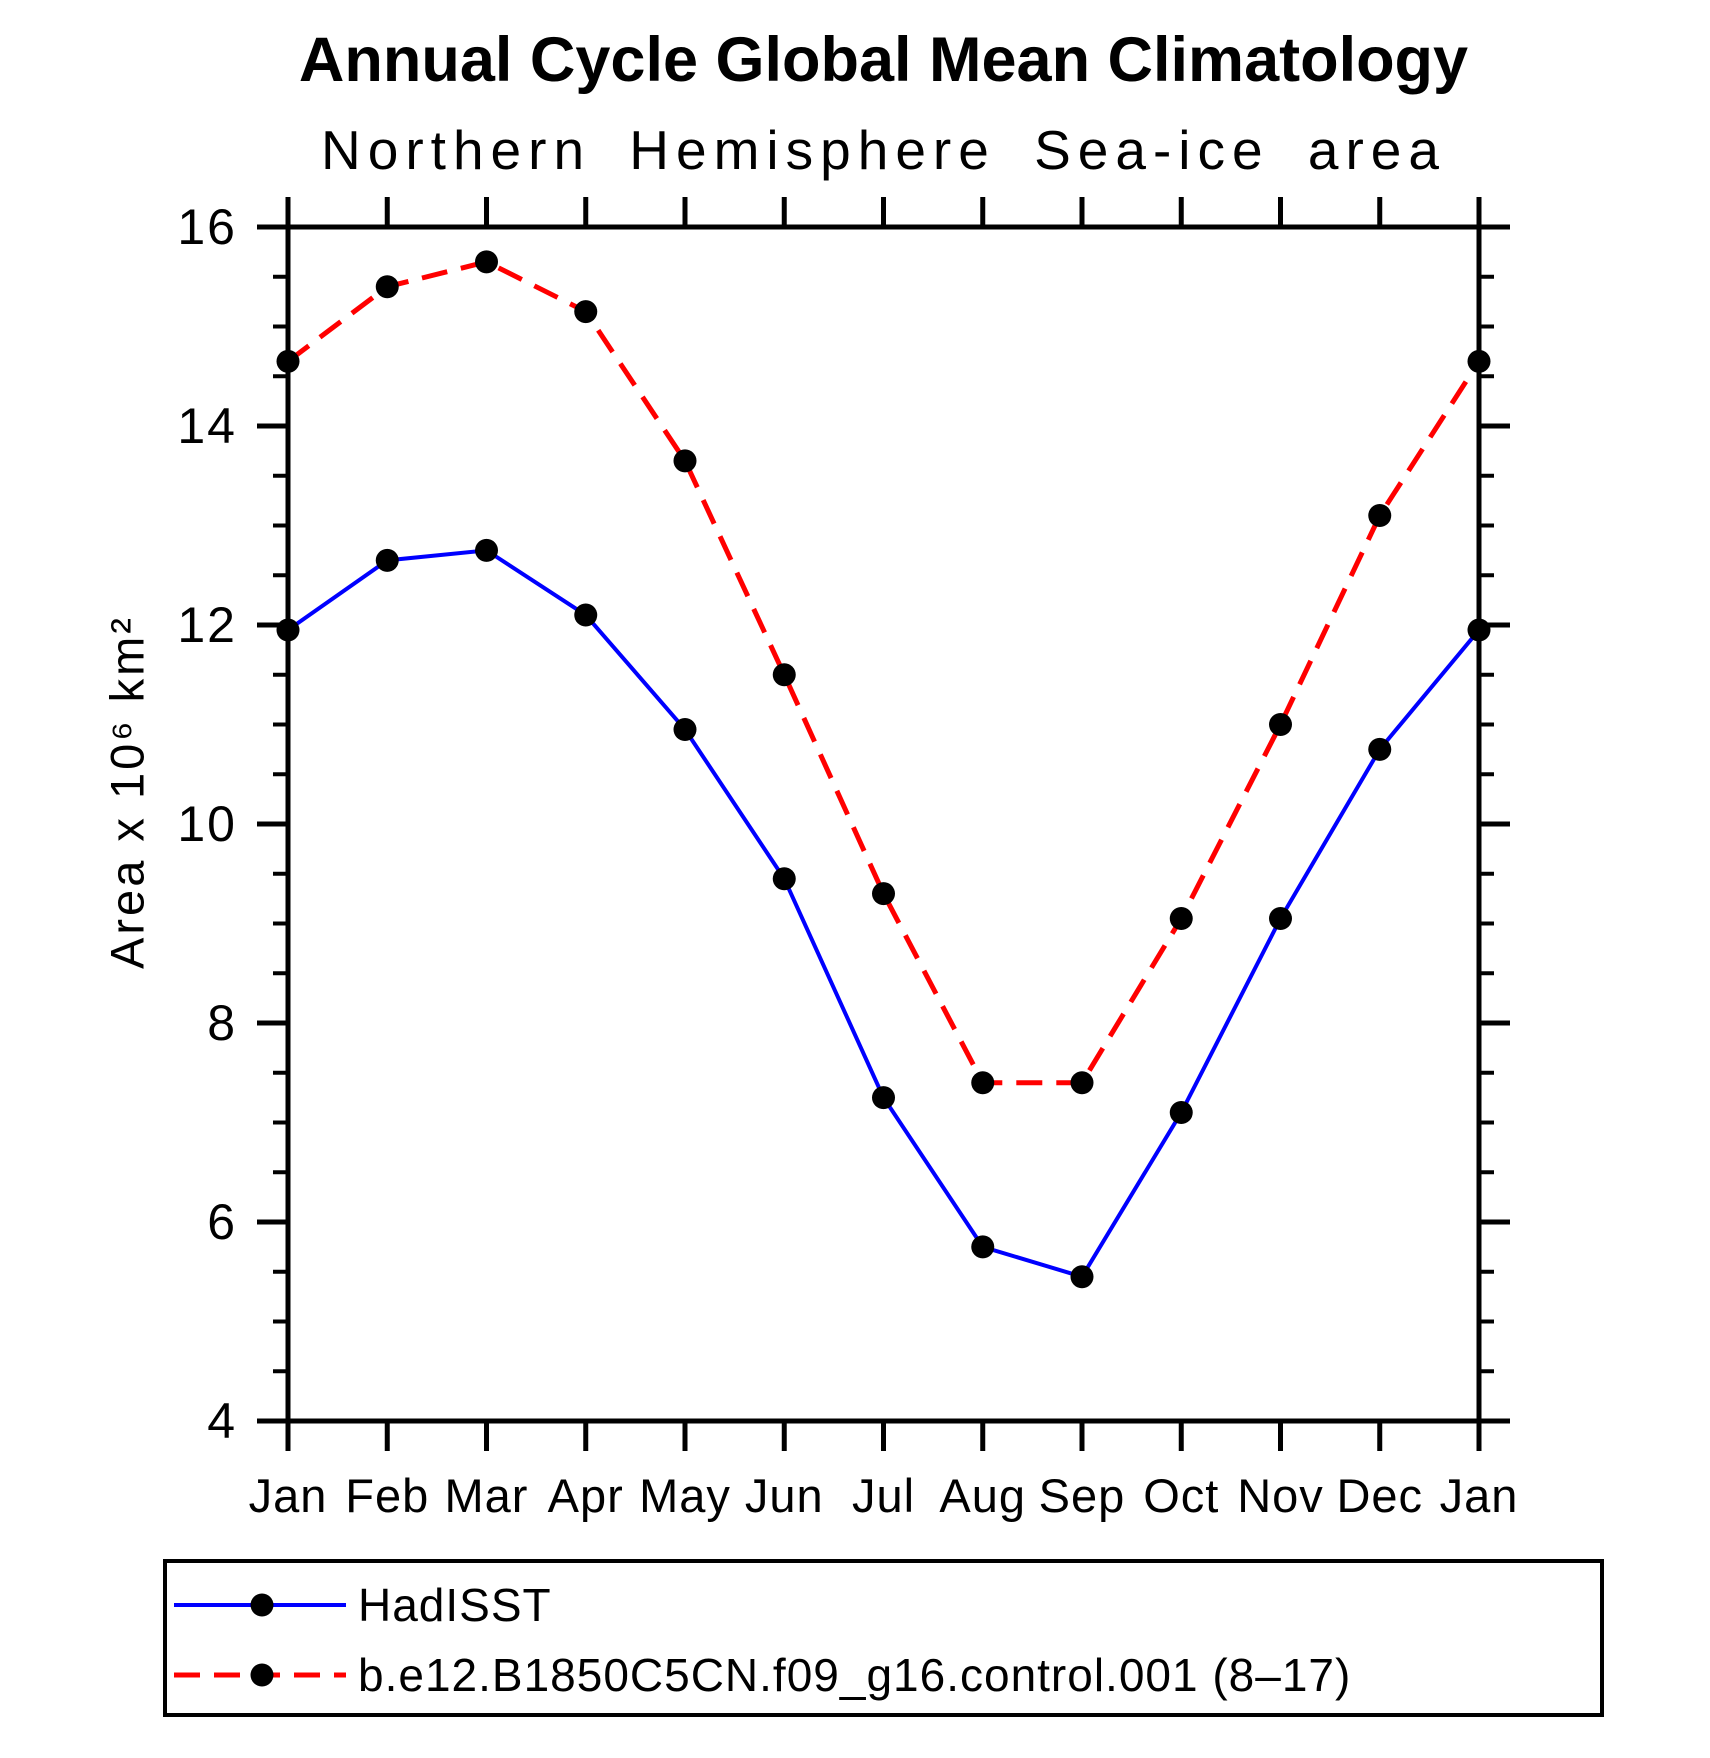  Describe the element at coordinates (487, 1495) in the screenshot. I see `x-tick-label: Mar` at that location.